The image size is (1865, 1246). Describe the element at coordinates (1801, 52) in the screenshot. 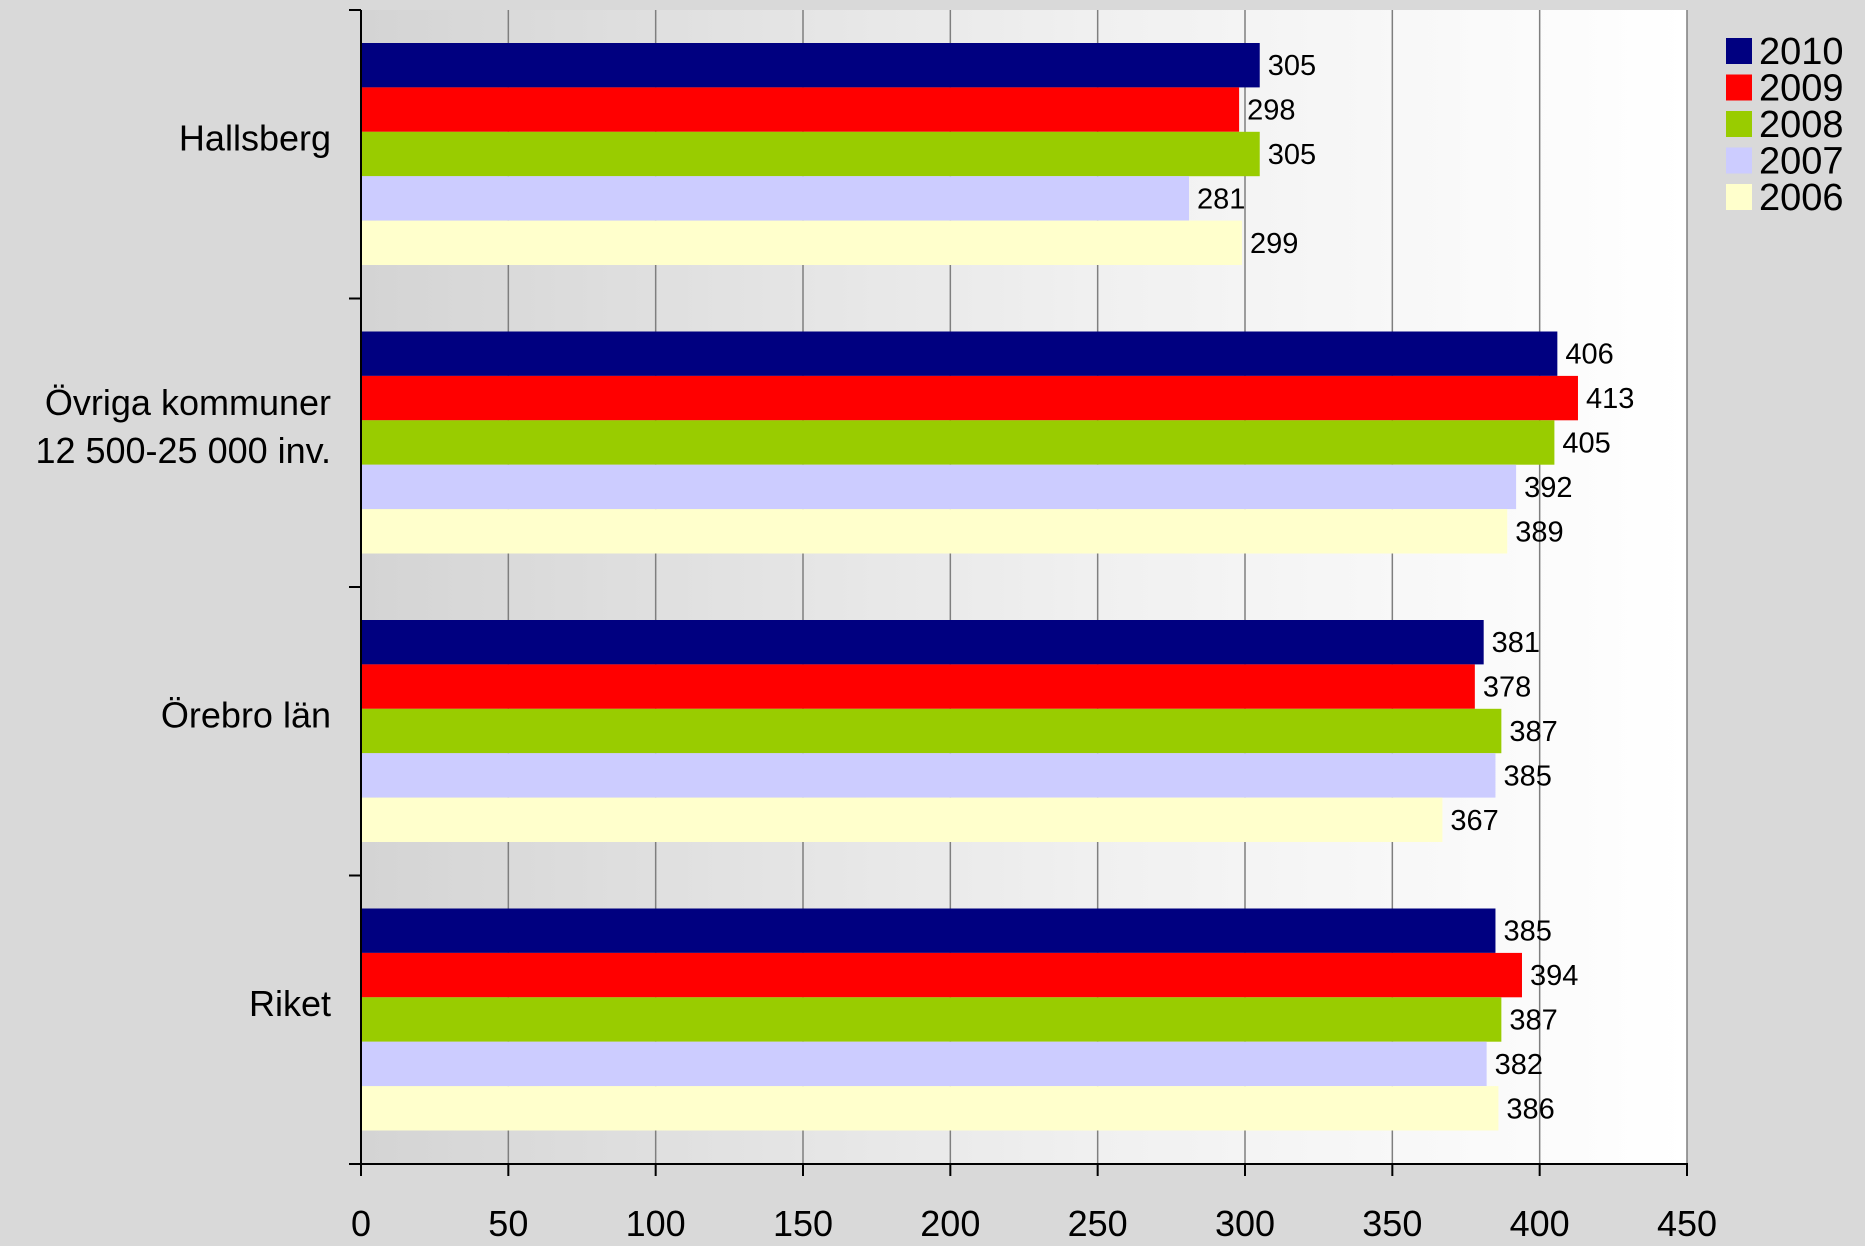

I see `legend-label: 2010` at that location.